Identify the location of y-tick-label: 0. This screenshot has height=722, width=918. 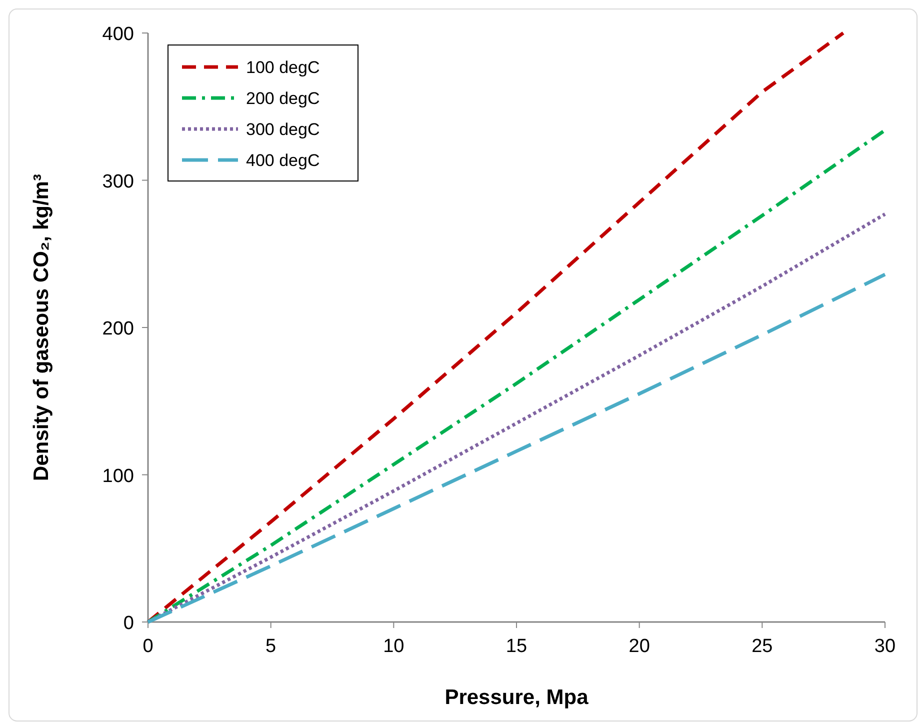
(128, 623).